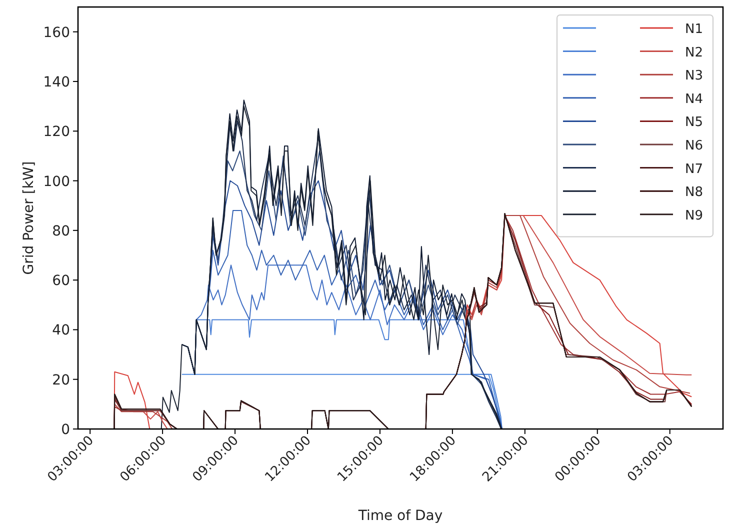 The height and width of the screenshot is (527, 739). I want to click on y-tick-label: 0, so click(65, 430).